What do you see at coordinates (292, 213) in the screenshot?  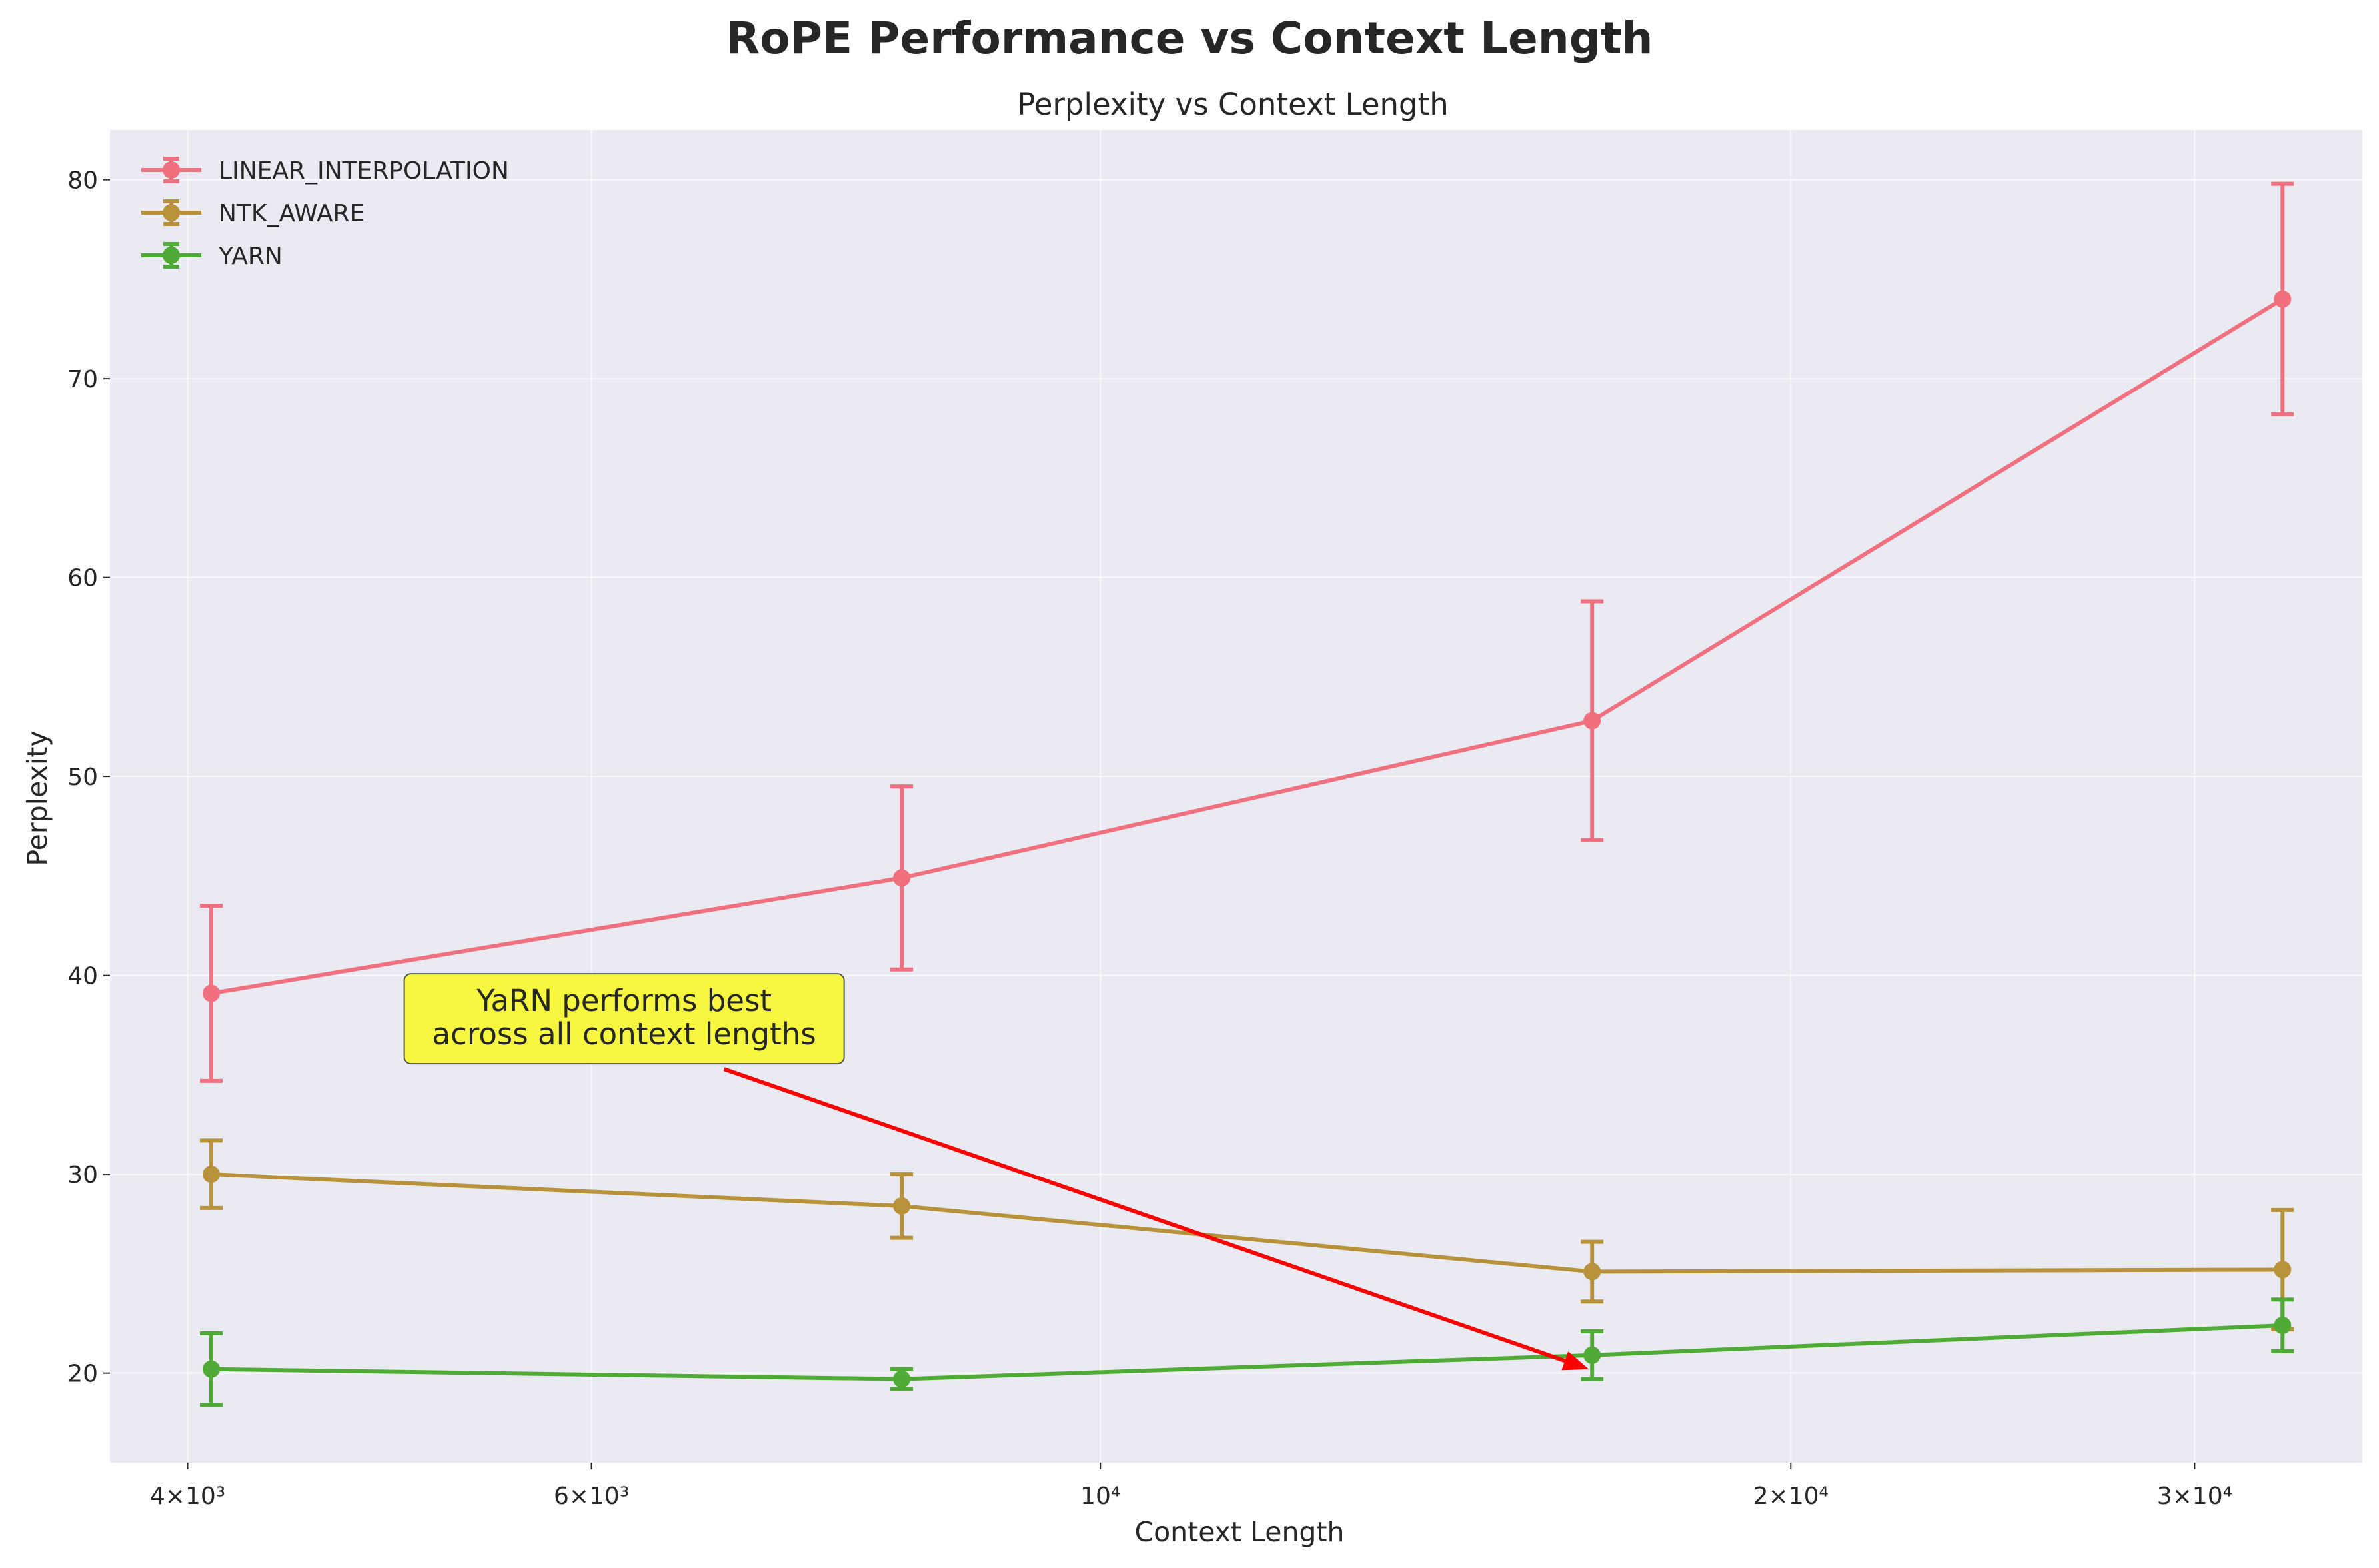 I see `legend-label: NTK_AWARE` at bounding box center [292, 213].